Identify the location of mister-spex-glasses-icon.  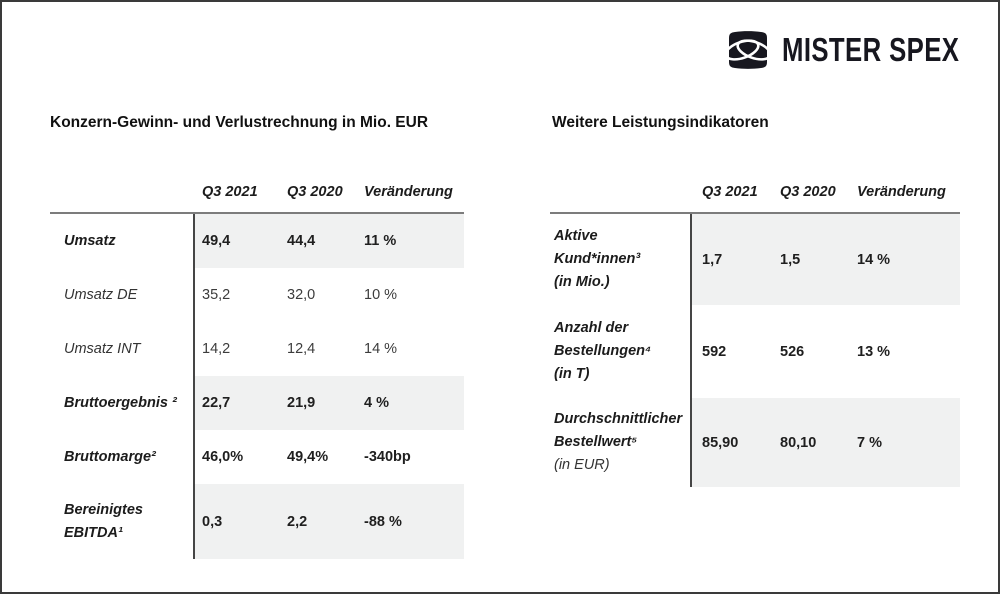
(748, 50).